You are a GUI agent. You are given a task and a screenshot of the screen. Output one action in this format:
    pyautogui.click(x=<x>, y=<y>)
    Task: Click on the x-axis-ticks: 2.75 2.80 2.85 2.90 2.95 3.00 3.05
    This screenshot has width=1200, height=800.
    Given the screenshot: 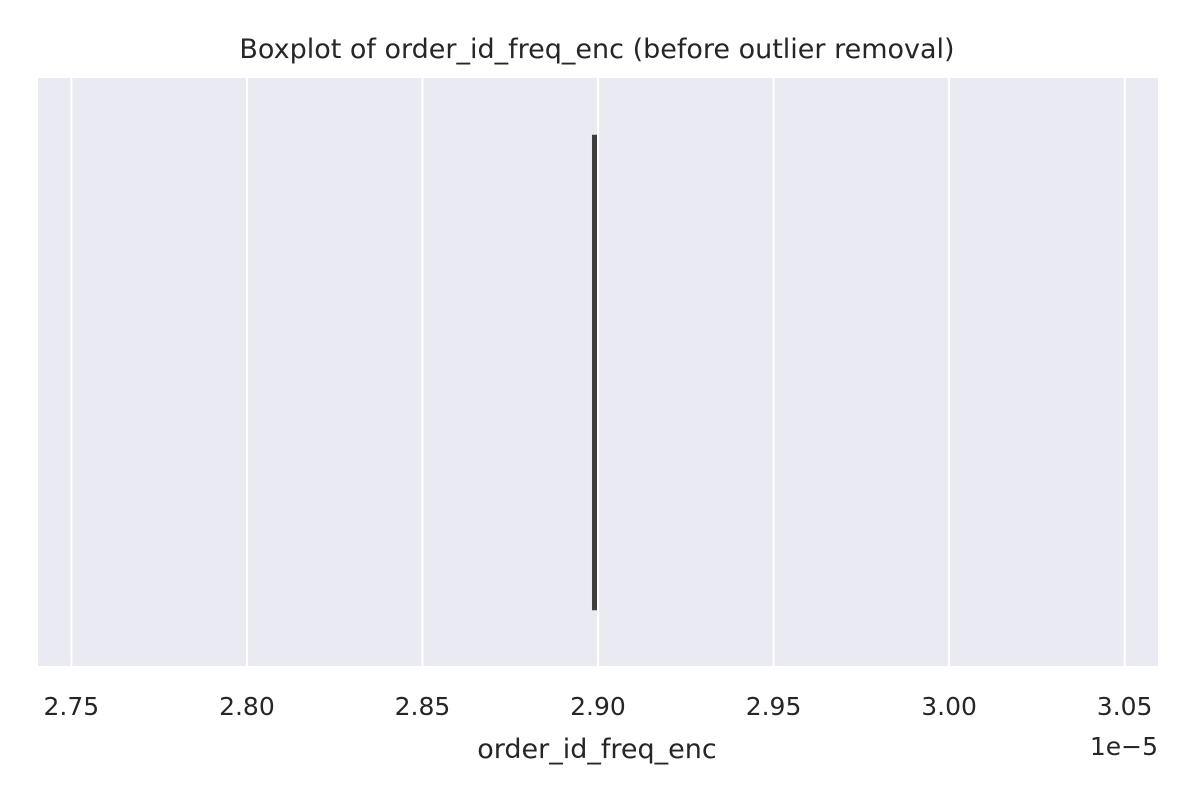 What is the action you would take?
    pyautogui.click(x=598, y=706)
    